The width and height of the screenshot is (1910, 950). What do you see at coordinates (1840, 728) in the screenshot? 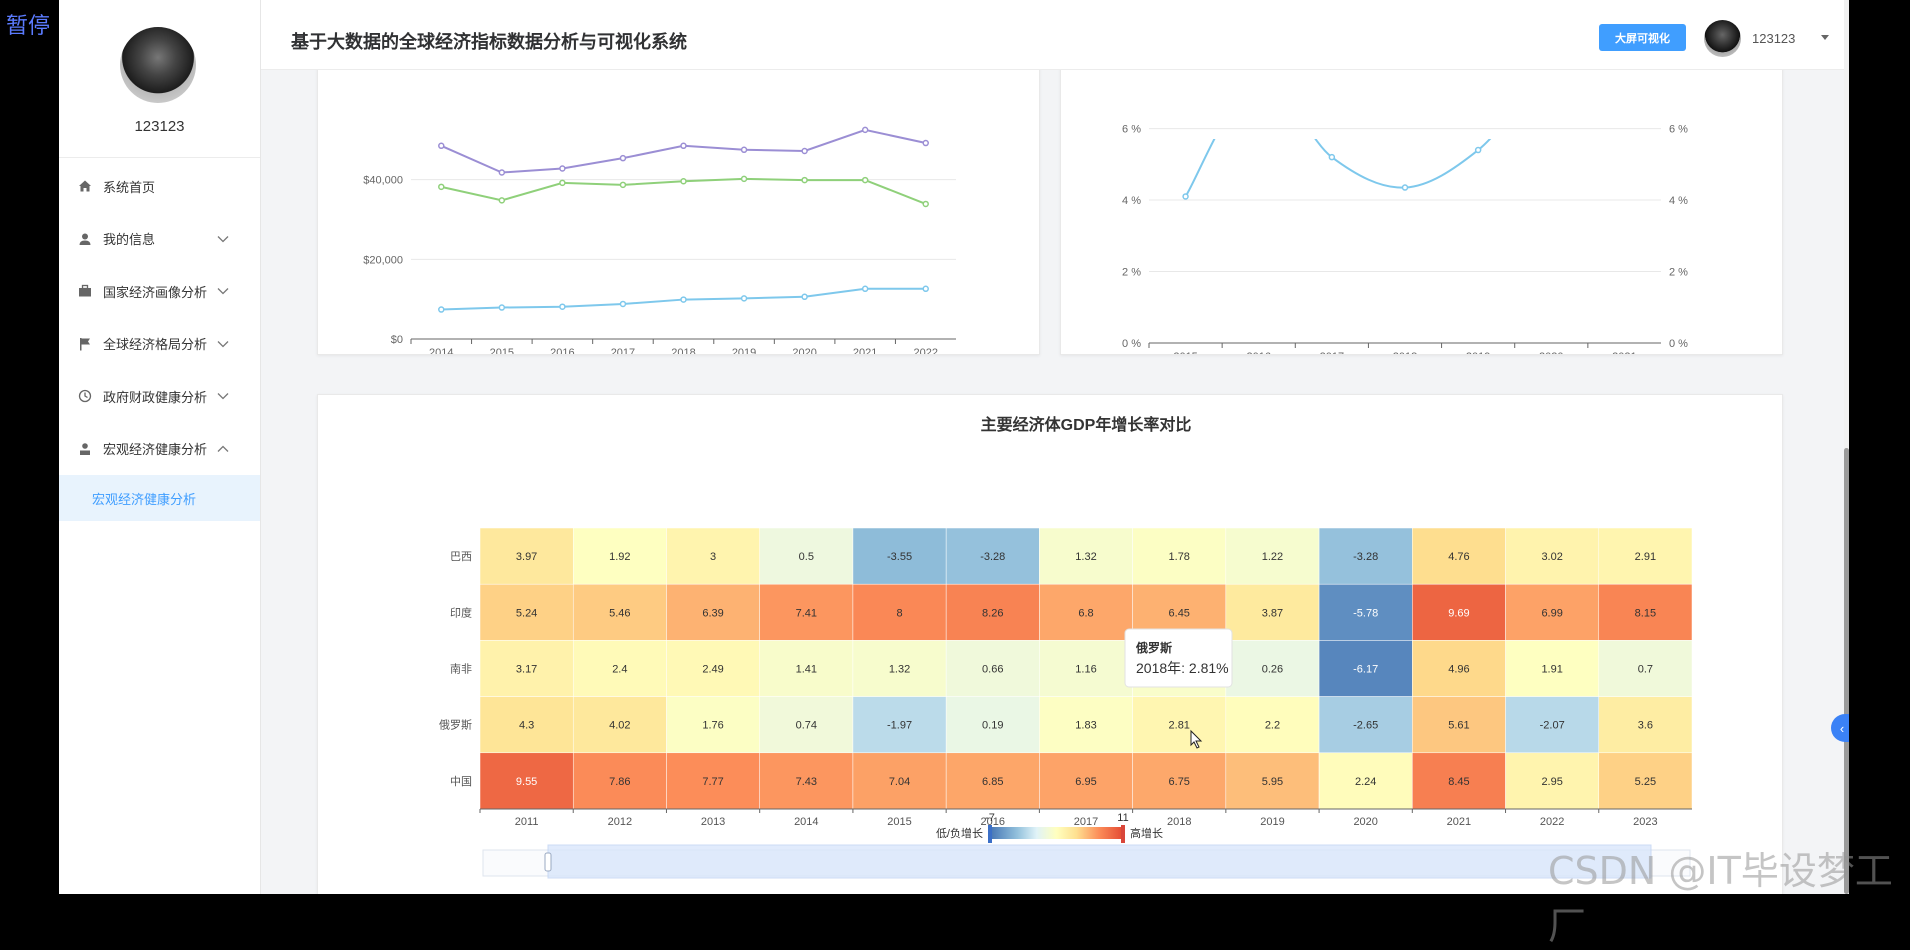
I see `collapse-panel-icon: ‹` at bounding box center [1840, 728].